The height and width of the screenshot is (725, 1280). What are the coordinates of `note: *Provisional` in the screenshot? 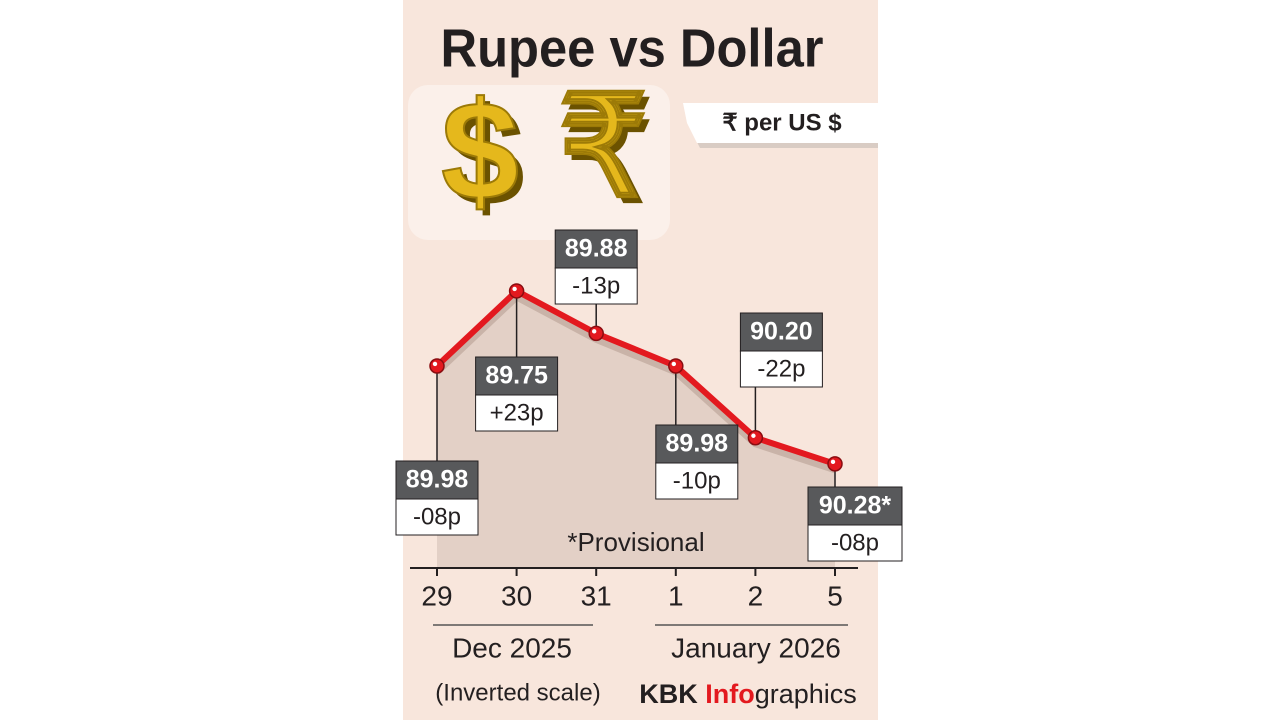 It's located at (635, 542).